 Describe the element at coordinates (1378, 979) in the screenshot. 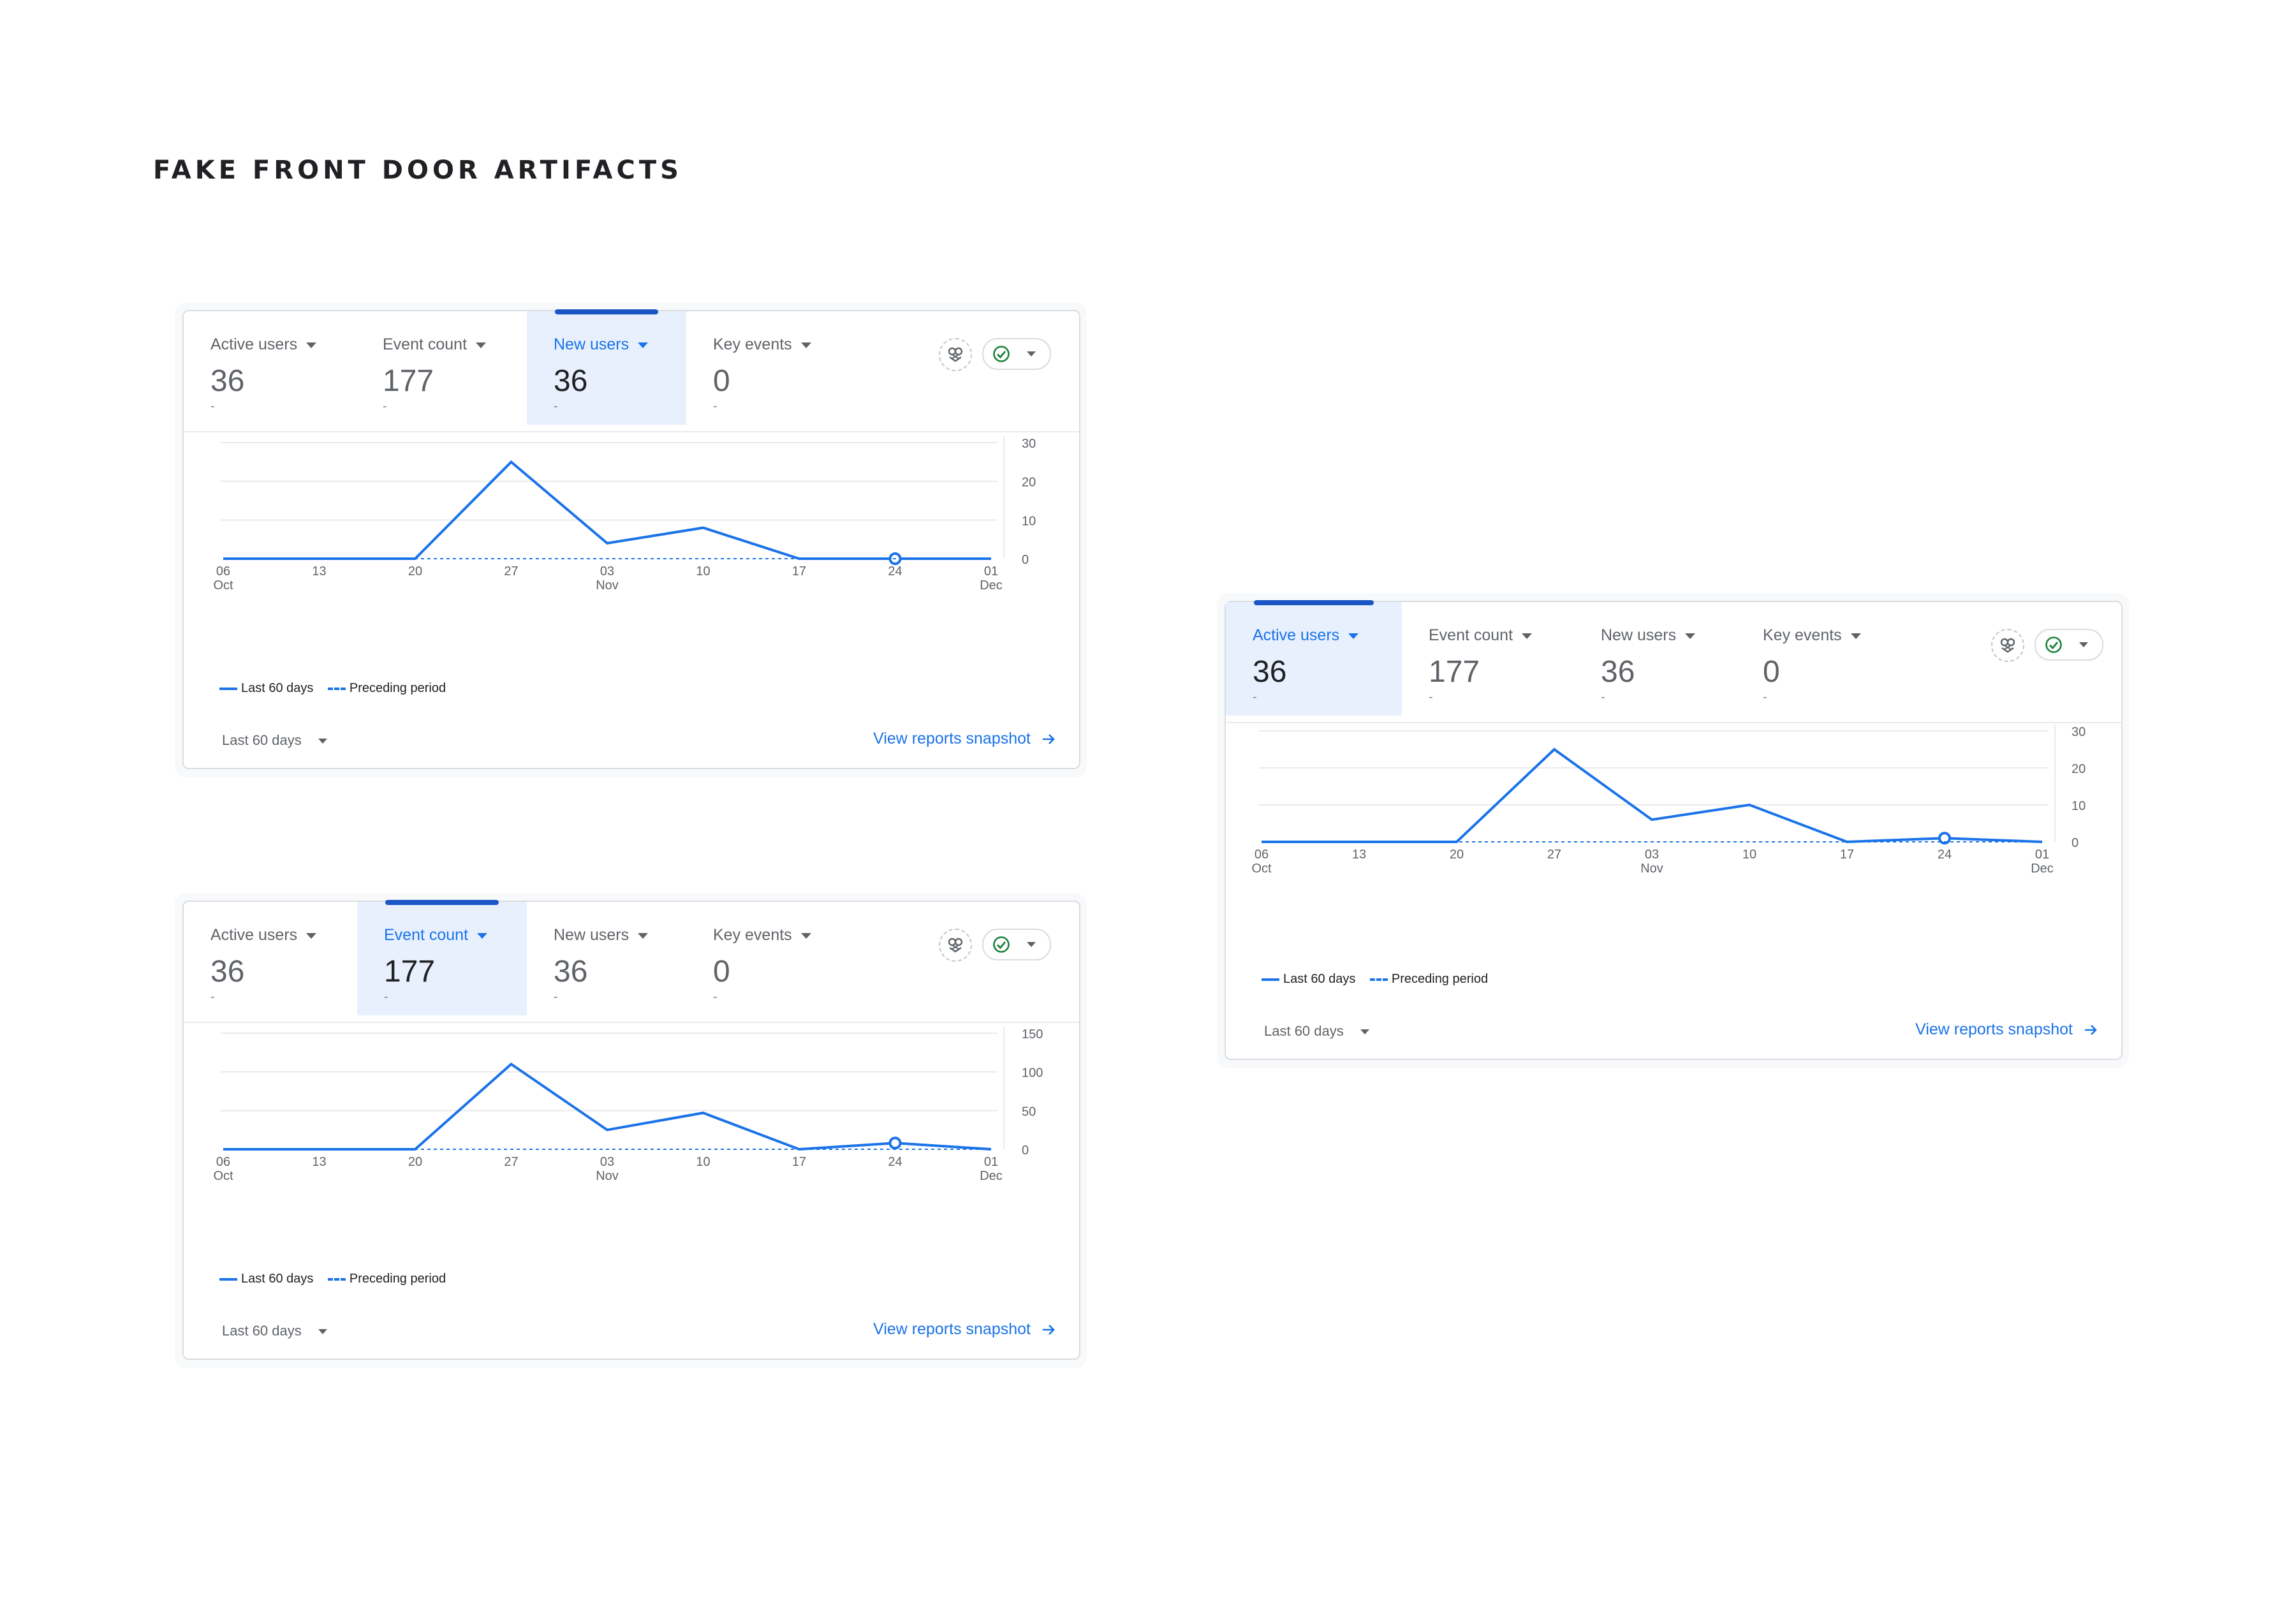

I see `legend-swatch` at that location.